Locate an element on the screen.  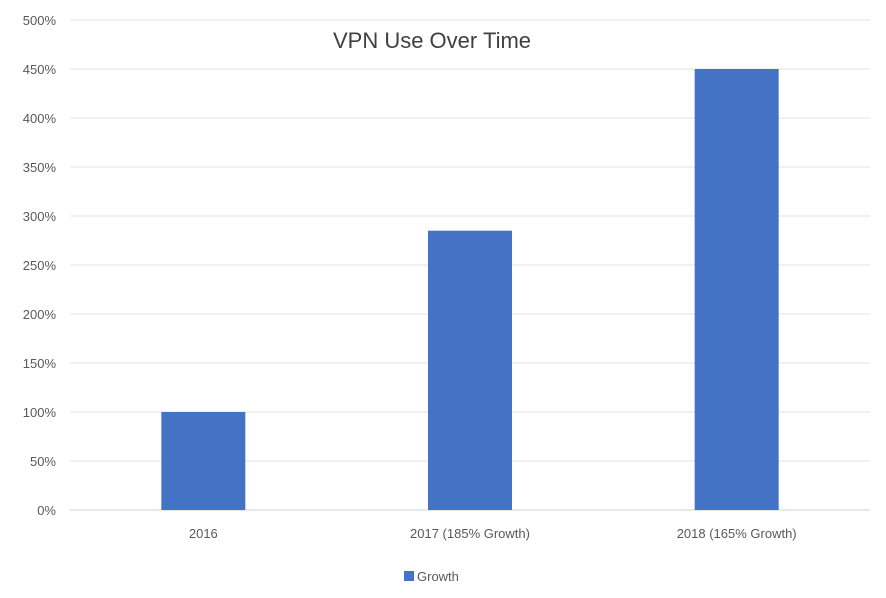
chart-title: VPN Use Over Time is located at coordinates (432, 40).